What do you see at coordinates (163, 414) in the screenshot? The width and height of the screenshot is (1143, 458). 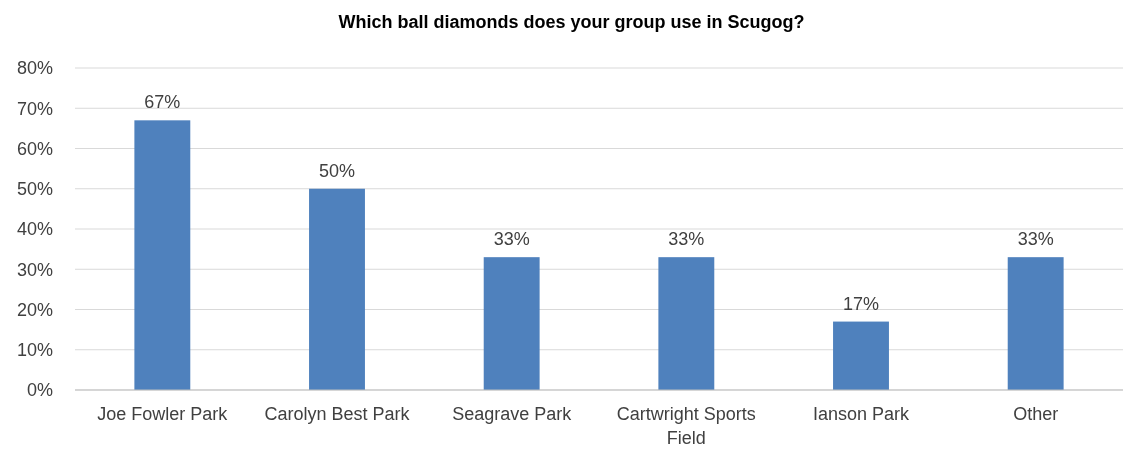 I see `x-tick-label: Joe Fowler Park` at bounding box center [163, 414].